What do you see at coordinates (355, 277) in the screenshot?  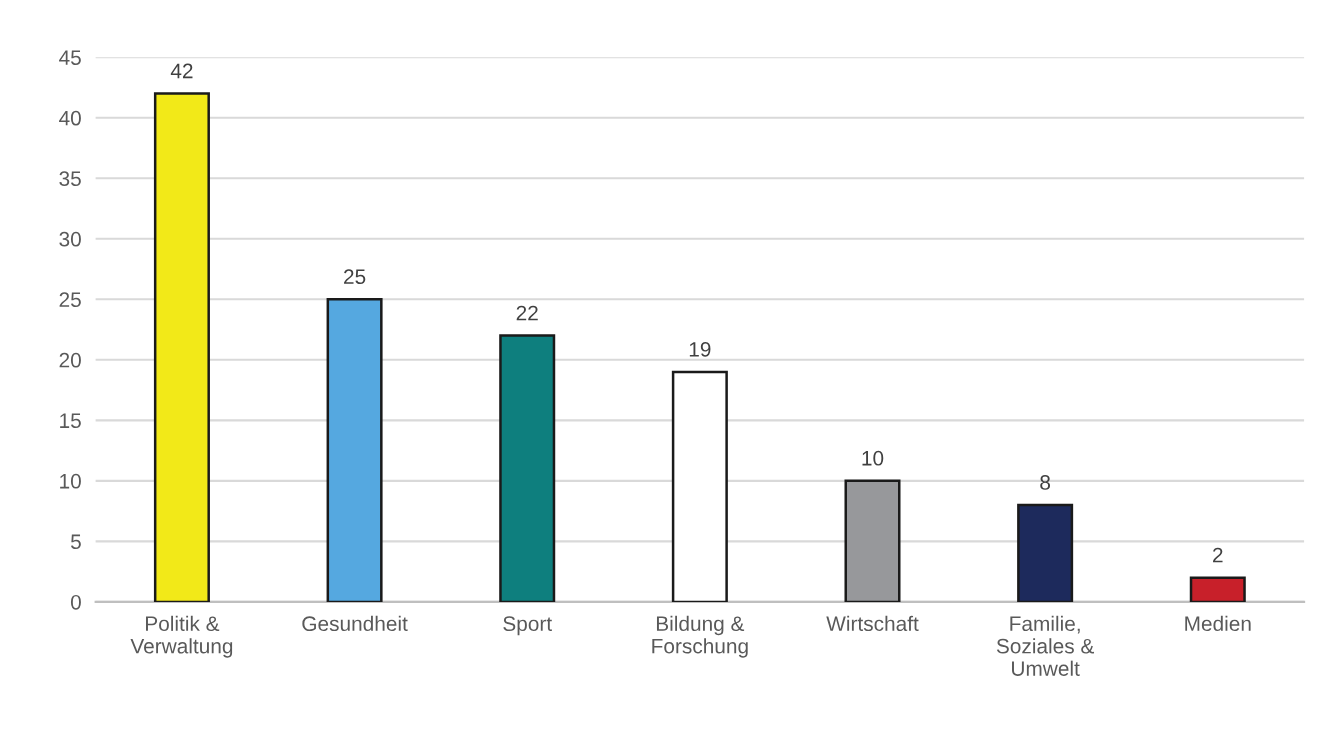 I see `data-label: 25` at bounding box center [355, 277].